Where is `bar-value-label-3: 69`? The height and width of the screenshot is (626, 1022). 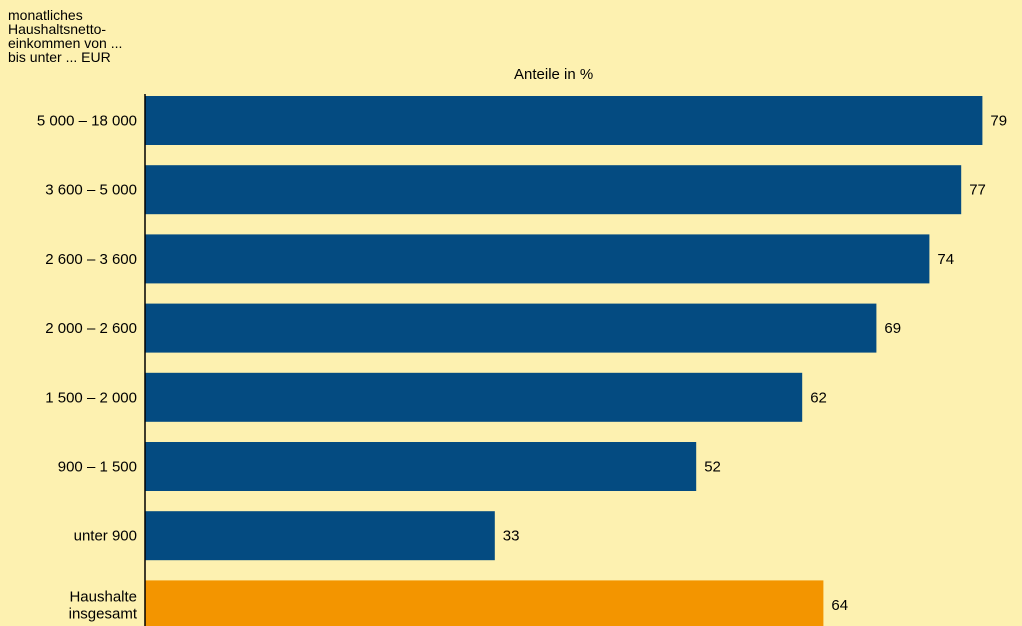
bar-value-label-3: 69 is located at coordinates (892, 328).